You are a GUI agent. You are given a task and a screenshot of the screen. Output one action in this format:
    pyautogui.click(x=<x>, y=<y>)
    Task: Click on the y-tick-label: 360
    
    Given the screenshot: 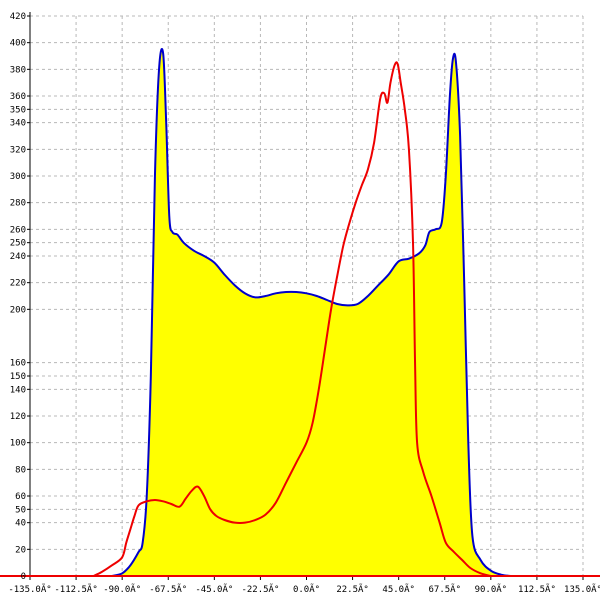 What is the action you would take?
    pyautogui.click(x=18, y=97)
    